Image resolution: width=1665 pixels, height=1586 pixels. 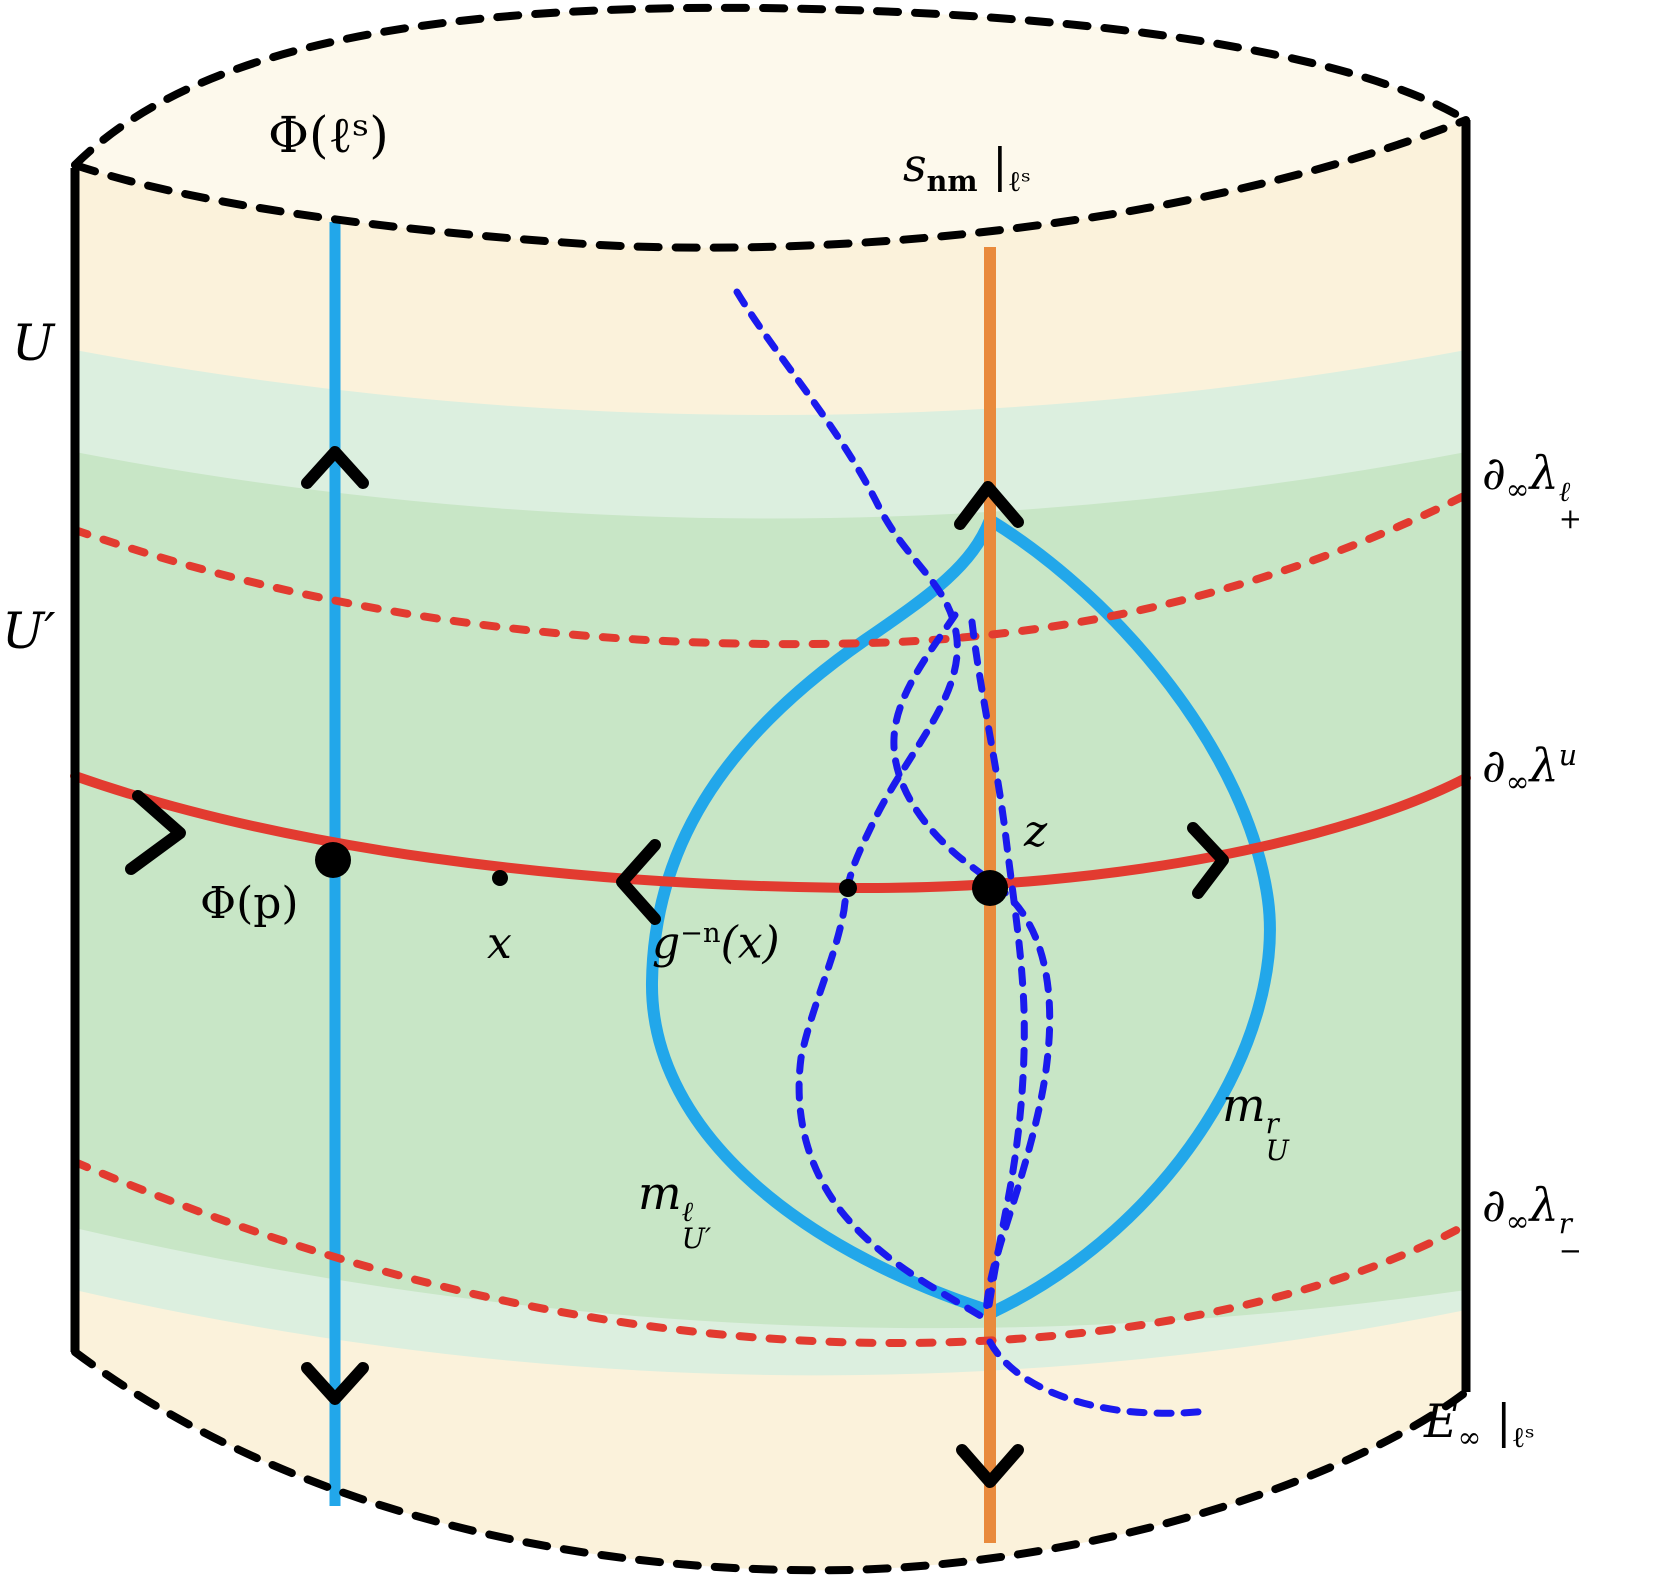 What do you see at coordinates (1208, 860) in the screenshot?
I see `arrow-red-right` at bounding box center [1208, 860].